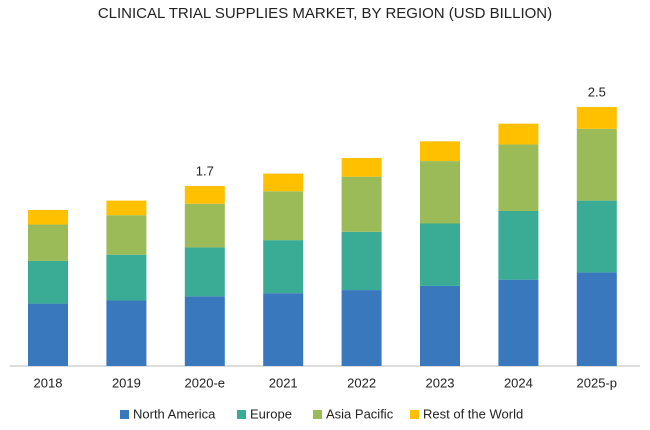 The width and height of the screenshot is (650, 430). I want to click on legend-label: Asia Pacific, so click(360, 413).